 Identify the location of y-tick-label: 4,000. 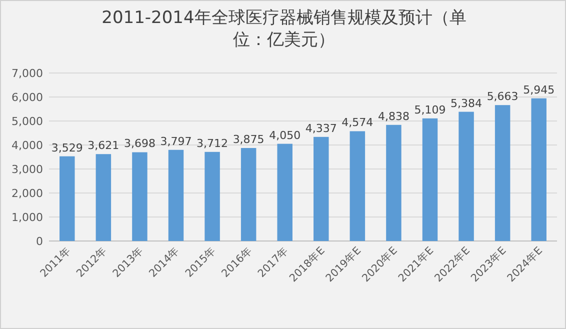
(27, 145).